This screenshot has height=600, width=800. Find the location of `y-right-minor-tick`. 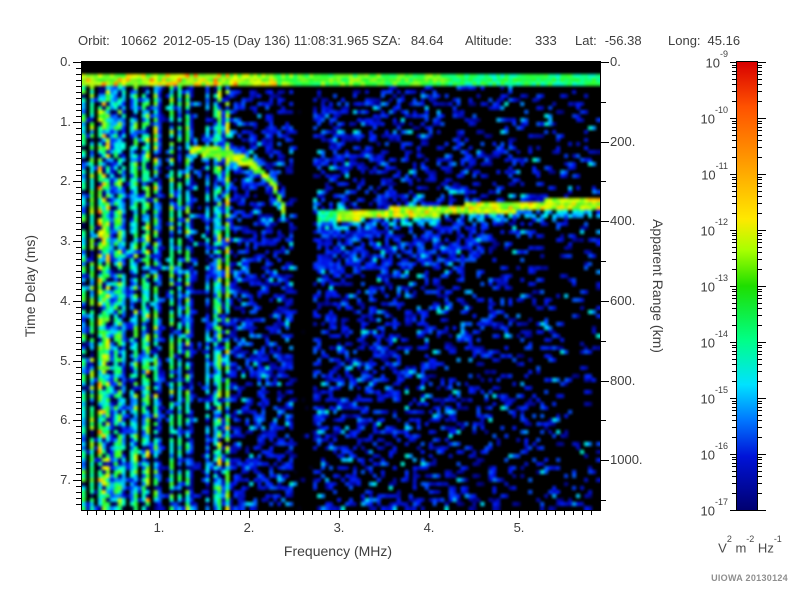

y-right-minor-tick is located at coordinates (603, 420).